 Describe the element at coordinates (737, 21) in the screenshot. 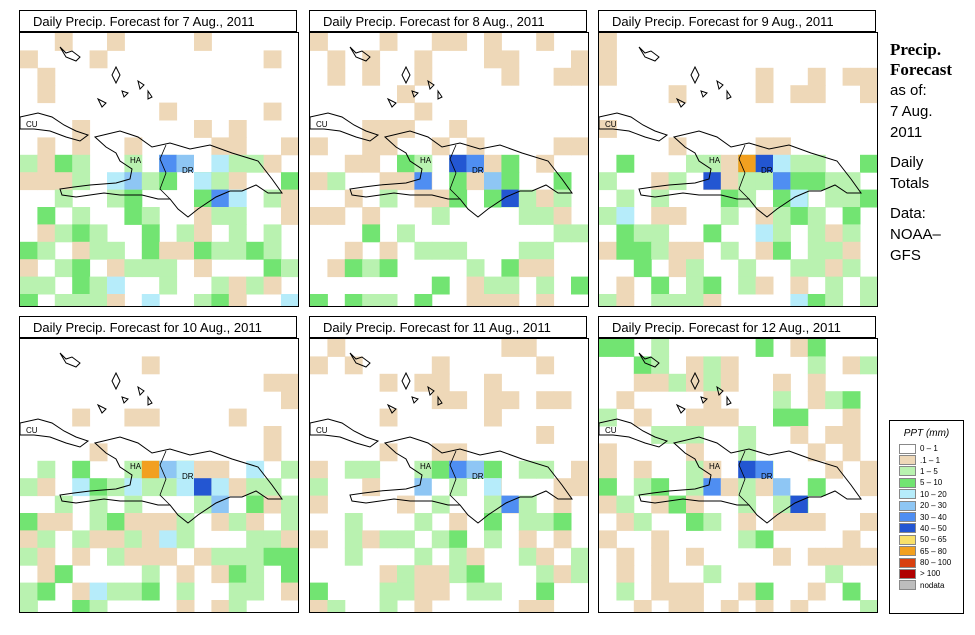

I see `panel-title: Daily Precip. Forecast for 9 Aug., 2011` at that location.